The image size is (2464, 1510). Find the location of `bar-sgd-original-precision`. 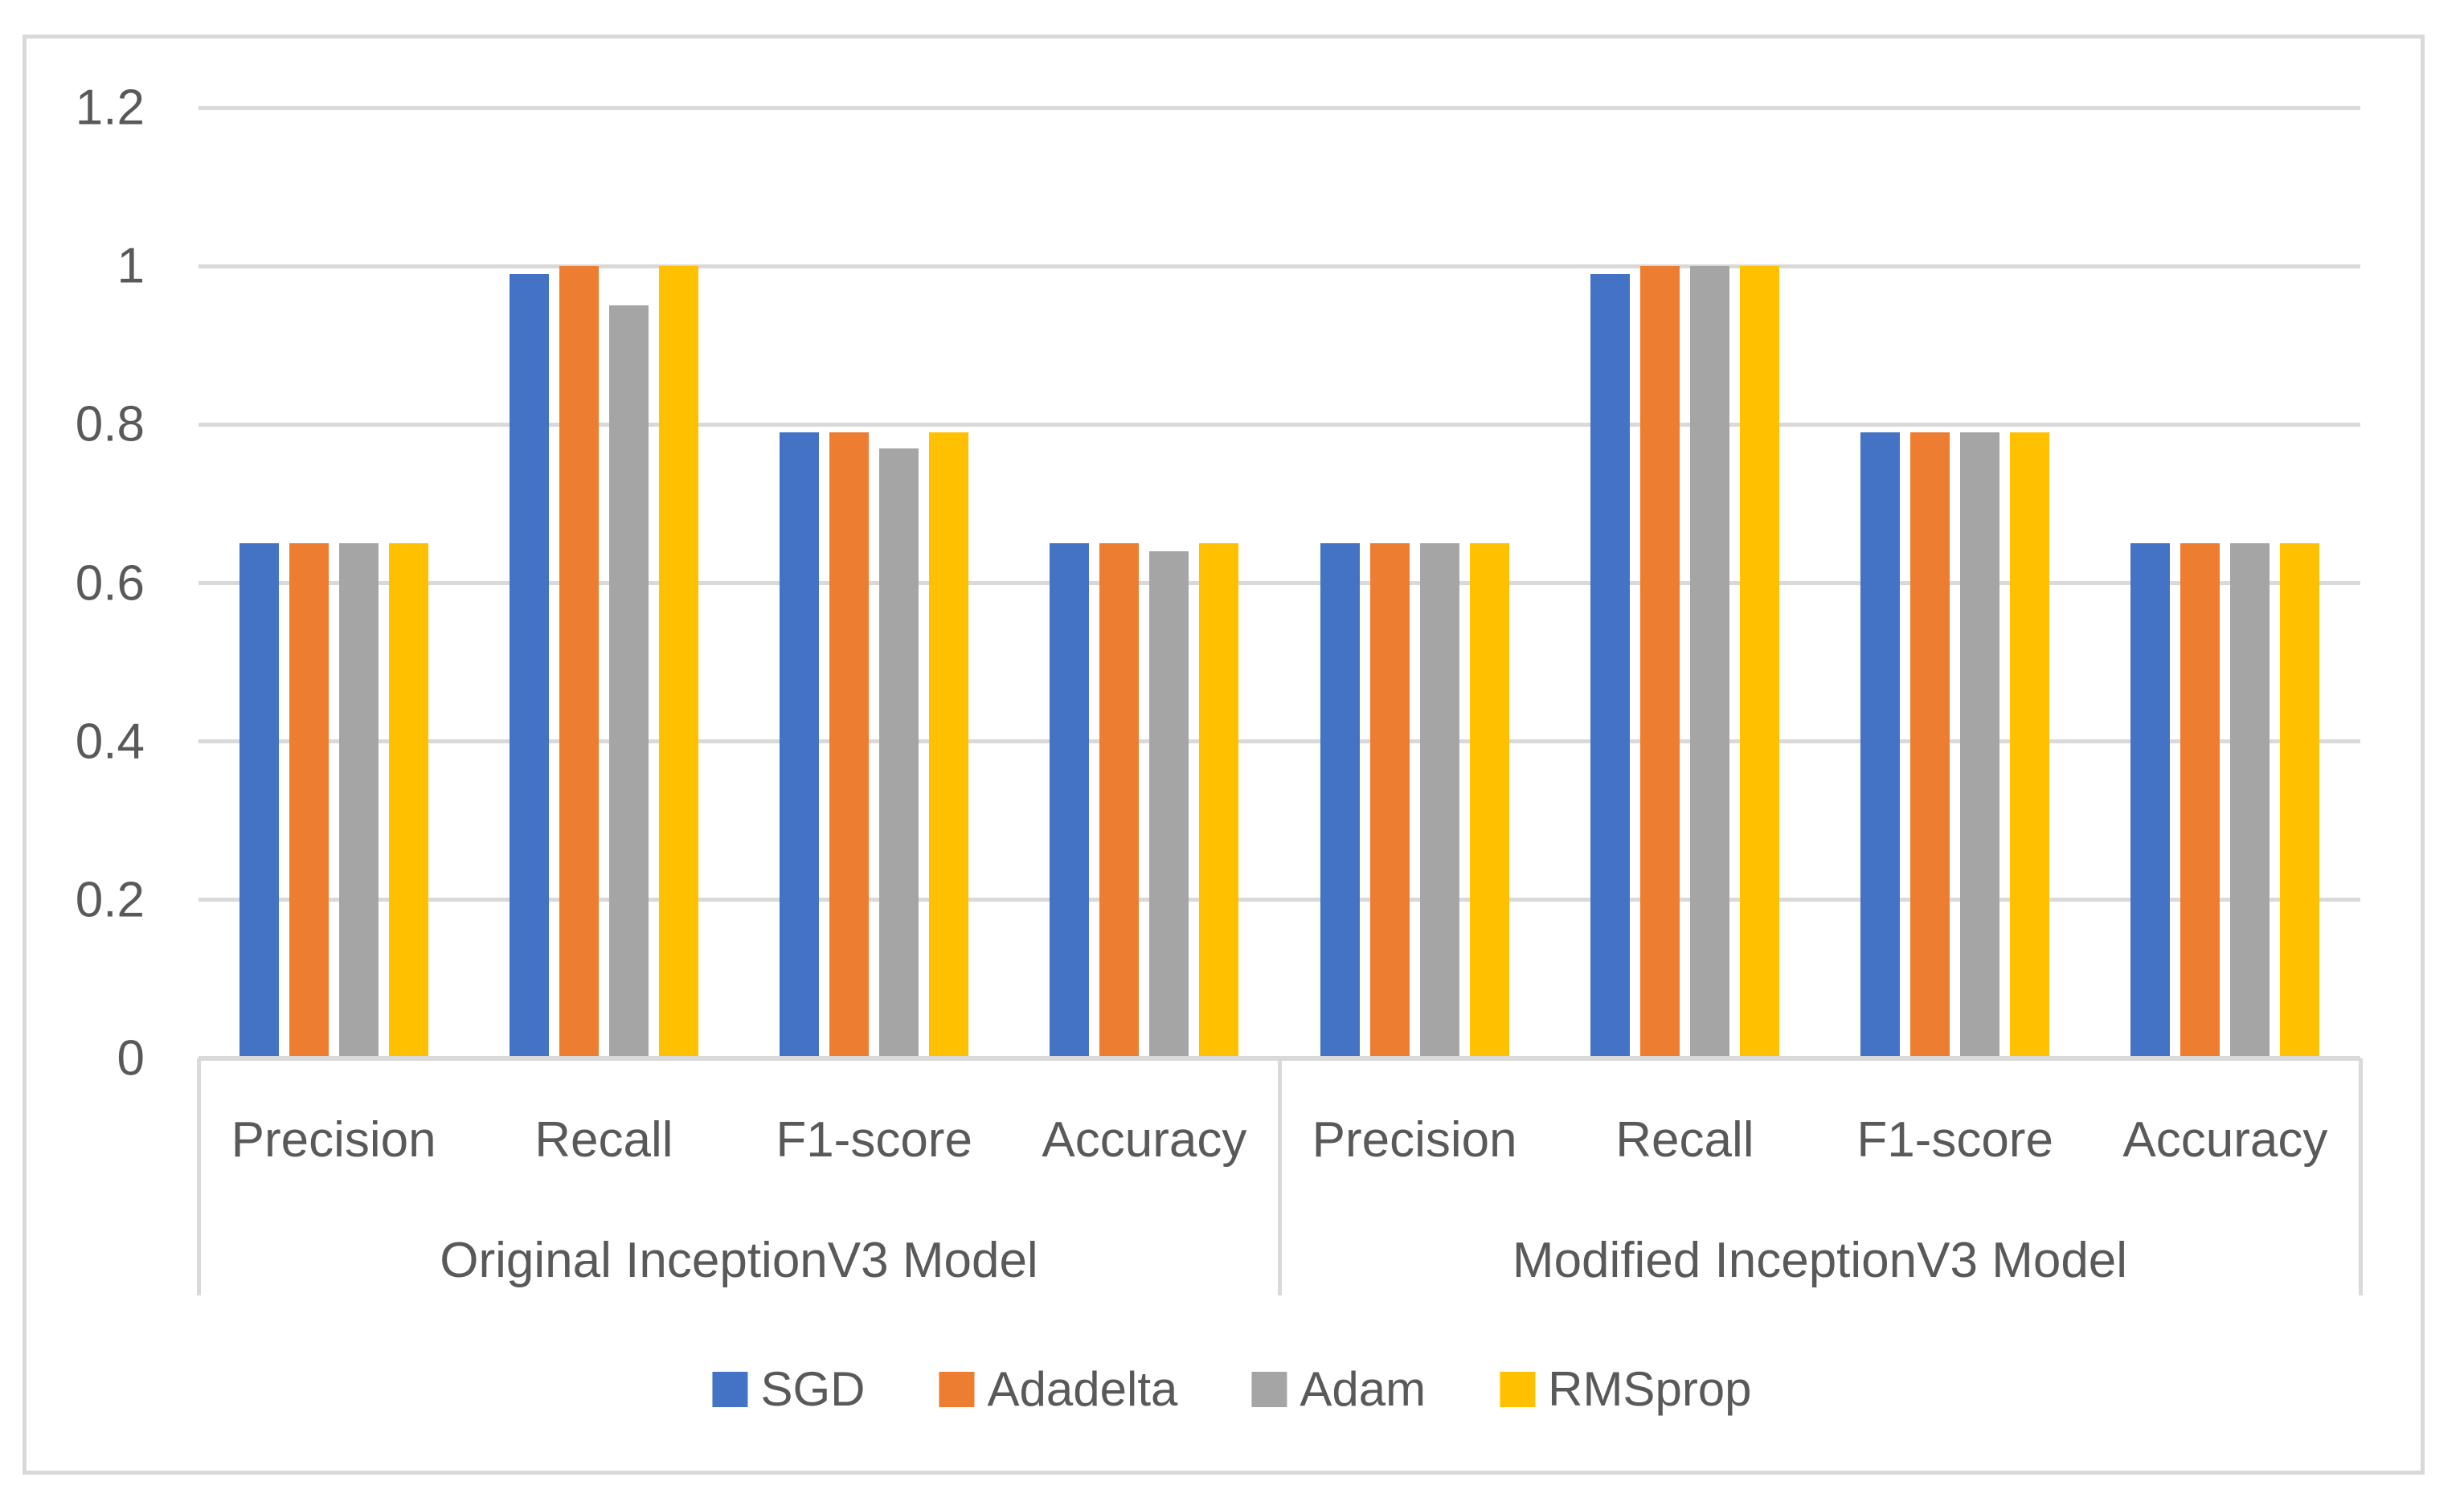

bar-sgd-original-precision is located at coordinates (259, 800).